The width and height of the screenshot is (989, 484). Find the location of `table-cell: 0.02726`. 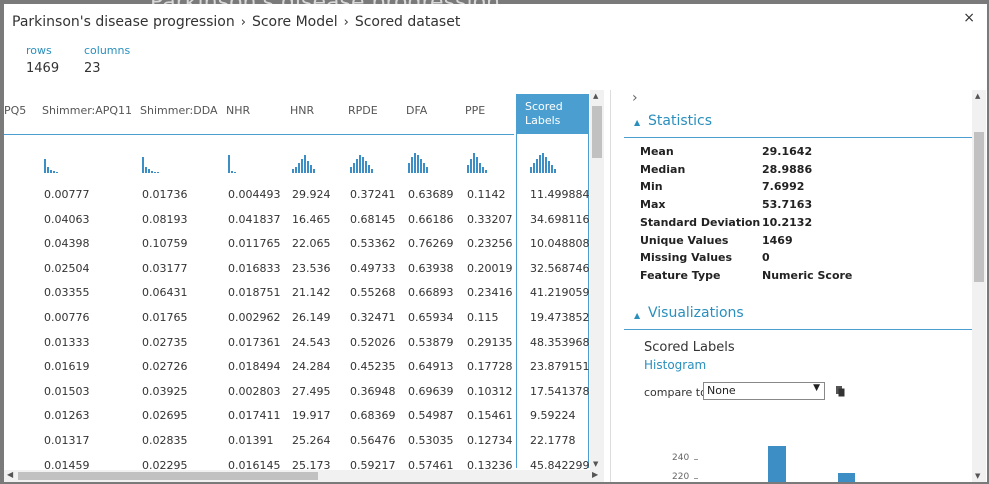

table-cell: 0.02726 is located at coordinates (165, 367).